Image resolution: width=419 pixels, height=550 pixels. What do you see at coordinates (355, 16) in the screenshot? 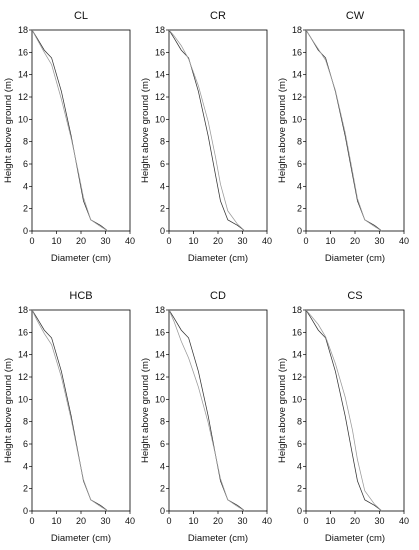
I see `panel-title: CW` at bounding box center [355, 16].